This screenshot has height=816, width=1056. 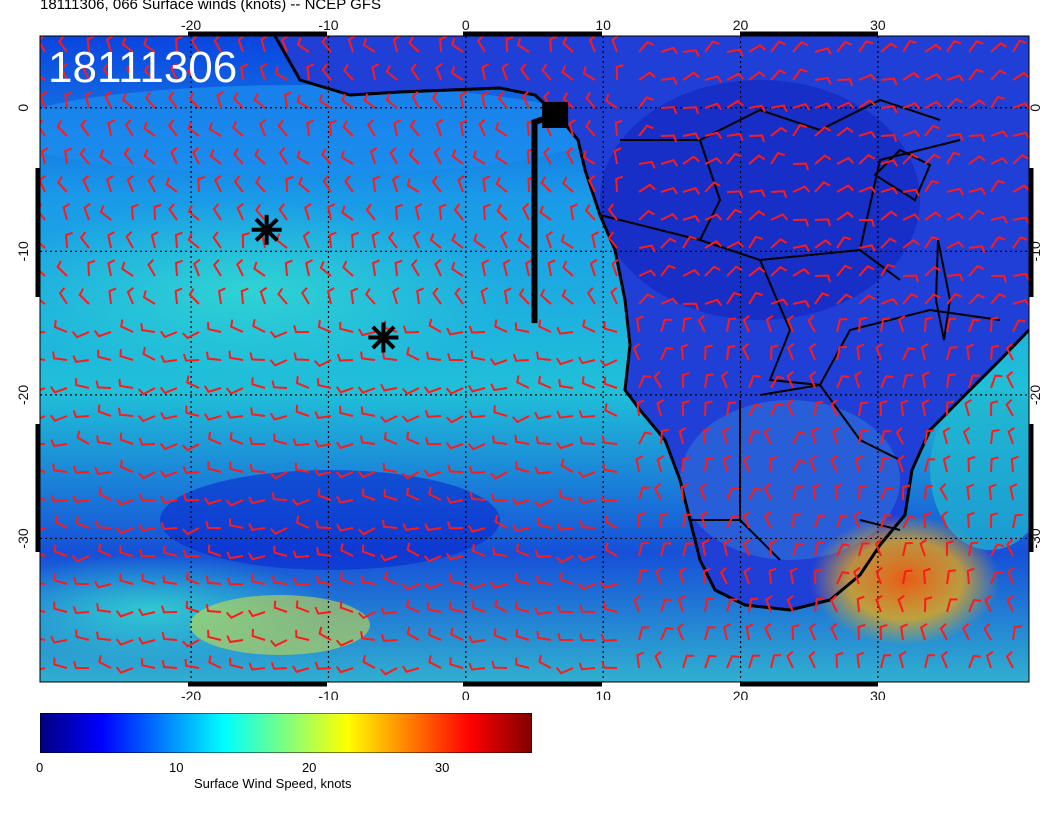 What do you see at coordinates (905, 580) in the screenshot?
I see `southeast-high-wind` at bounding box center [905, 580].